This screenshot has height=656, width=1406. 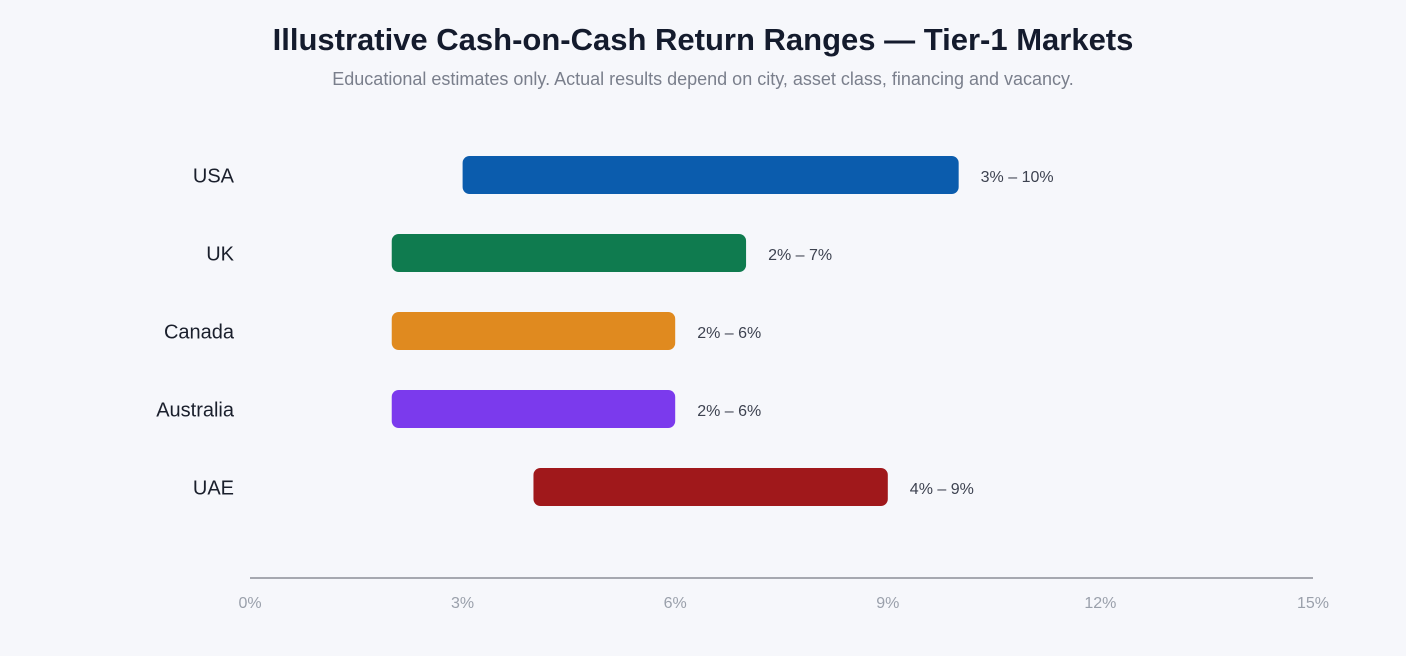 What do you see at coordinates (214, 176) in the screenshot?
I see `category-label: USA` at bounding box center [214, 176].